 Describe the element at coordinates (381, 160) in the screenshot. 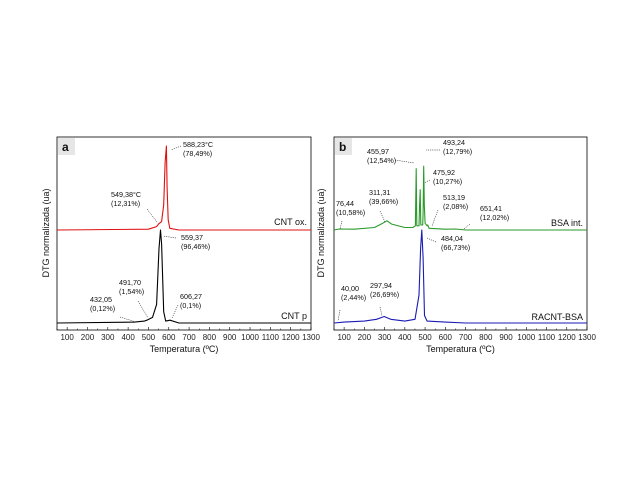

I see `annotation-percent: (12,54%)` at that location.